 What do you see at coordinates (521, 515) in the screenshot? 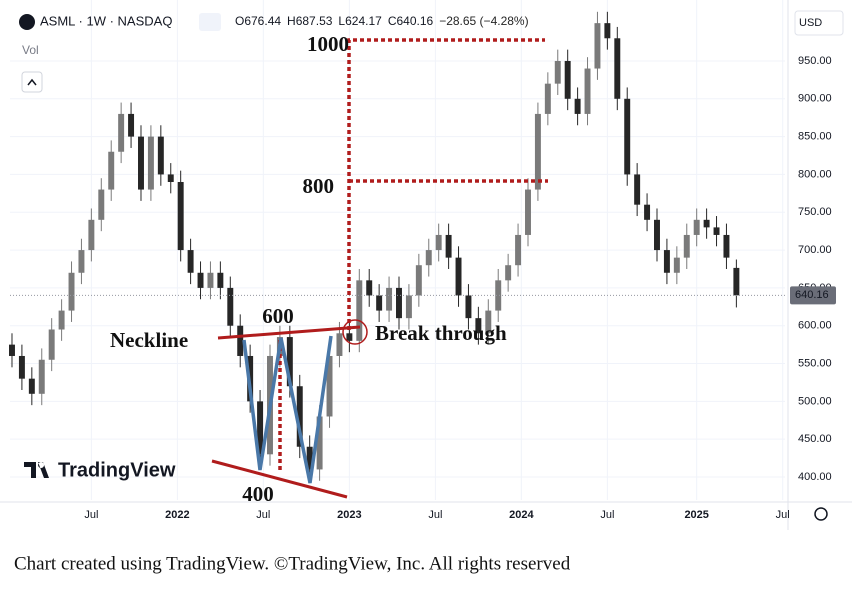
I see `x-tick-label: 2024` at bounding box center [521, 515].